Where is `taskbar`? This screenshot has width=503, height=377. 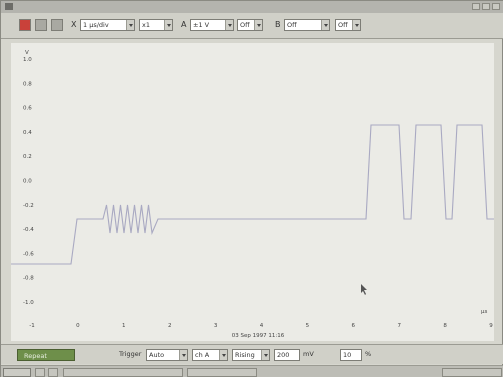
taskbar is located at coordinates (252, 371).